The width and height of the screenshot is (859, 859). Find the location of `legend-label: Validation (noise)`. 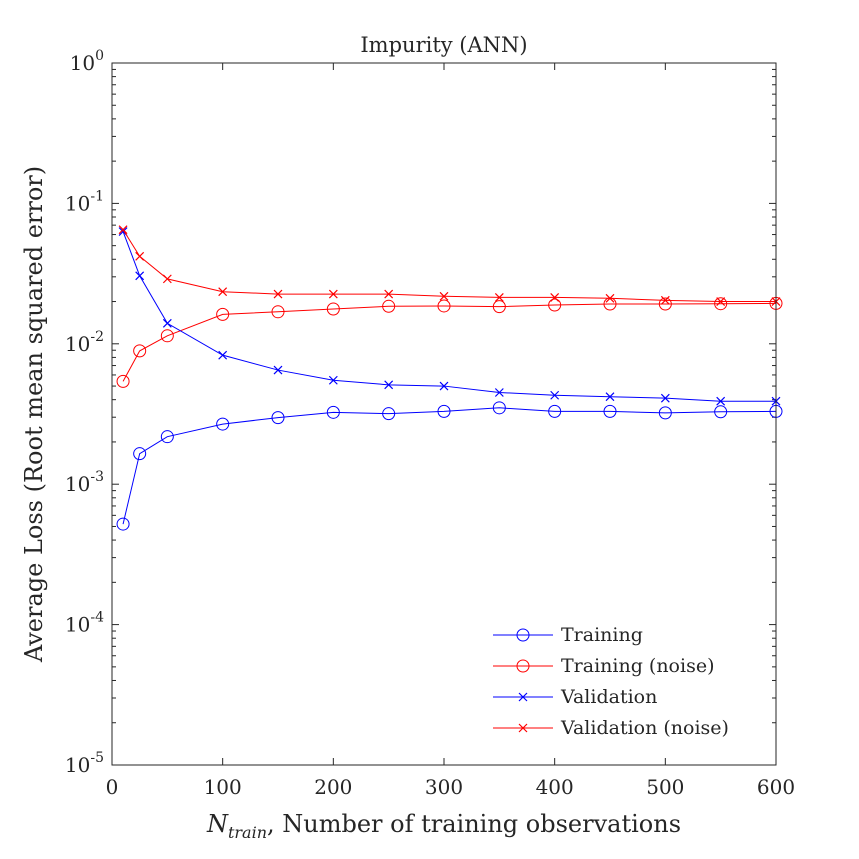

legend-label: Validation (noise) is located at coordinates (644, 728).